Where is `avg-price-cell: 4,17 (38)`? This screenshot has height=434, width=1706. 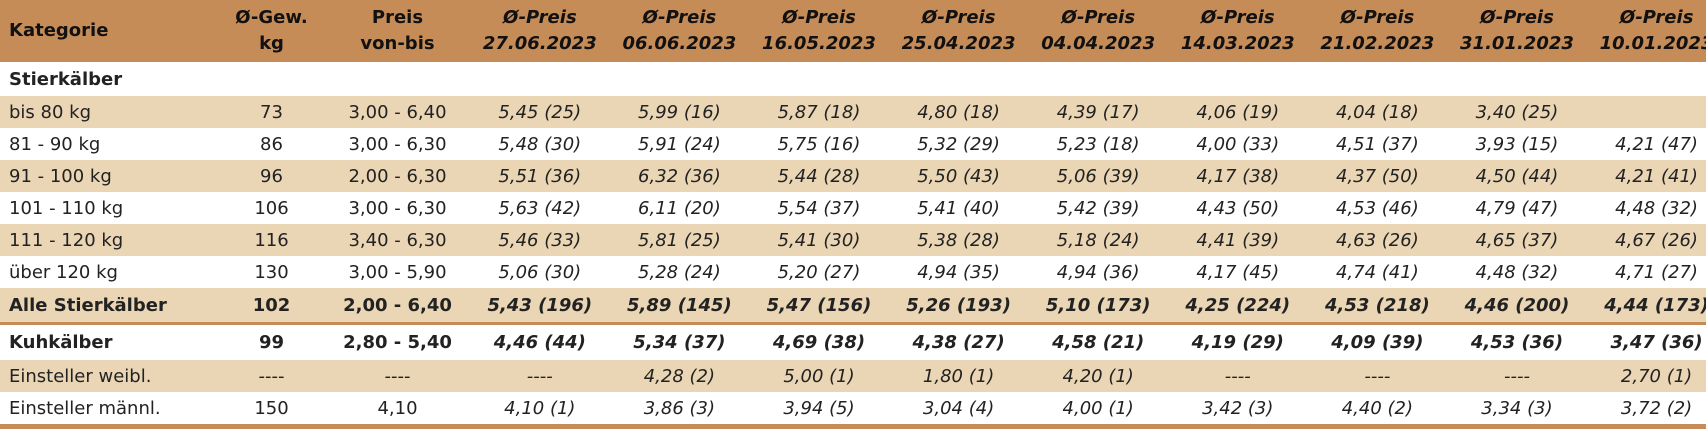
avg-price-cell: 4,17 (38) is located at coordinates (1237, 176).